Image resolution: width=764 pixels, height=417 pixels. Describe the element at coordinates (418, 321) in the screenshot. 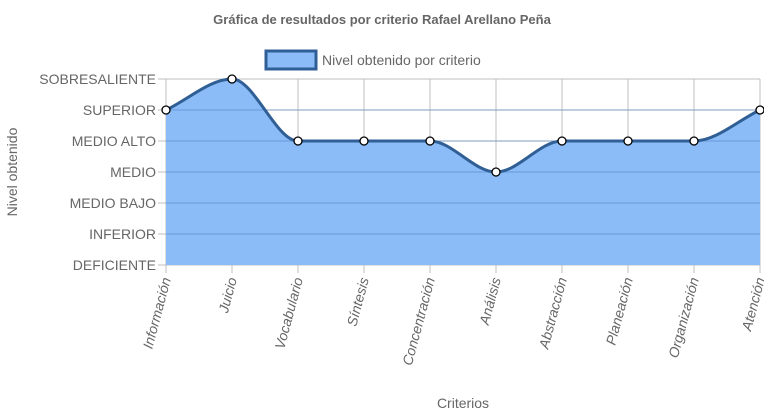

I see `x-tick-label: Concentración` at that location.